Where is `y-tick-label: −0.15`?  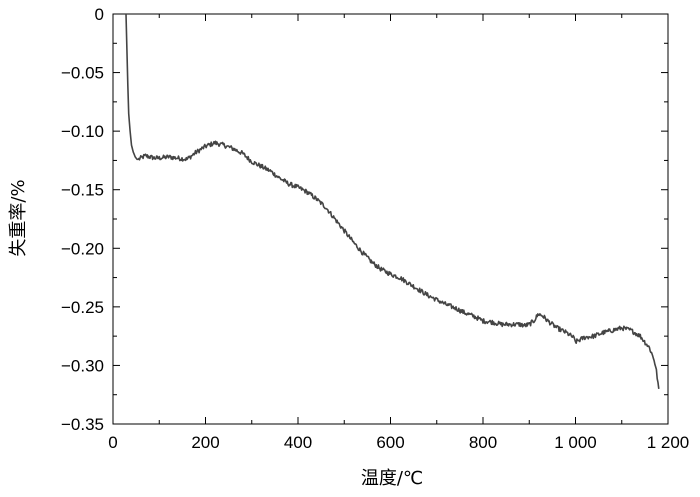 y-tick-label: −0.15 is located at coordinates (82, 190).